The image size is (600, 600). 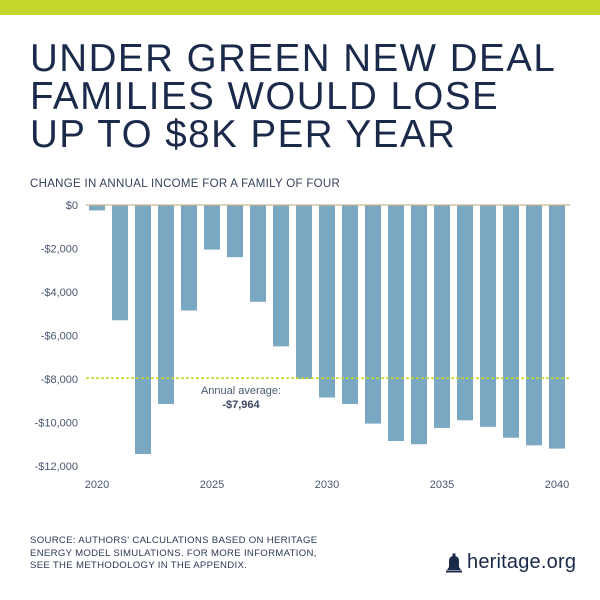 What do you see at coordinates (72, 206) in the screenshot?
I see `y-tick-label: $0` at bounding box center [72, 206].